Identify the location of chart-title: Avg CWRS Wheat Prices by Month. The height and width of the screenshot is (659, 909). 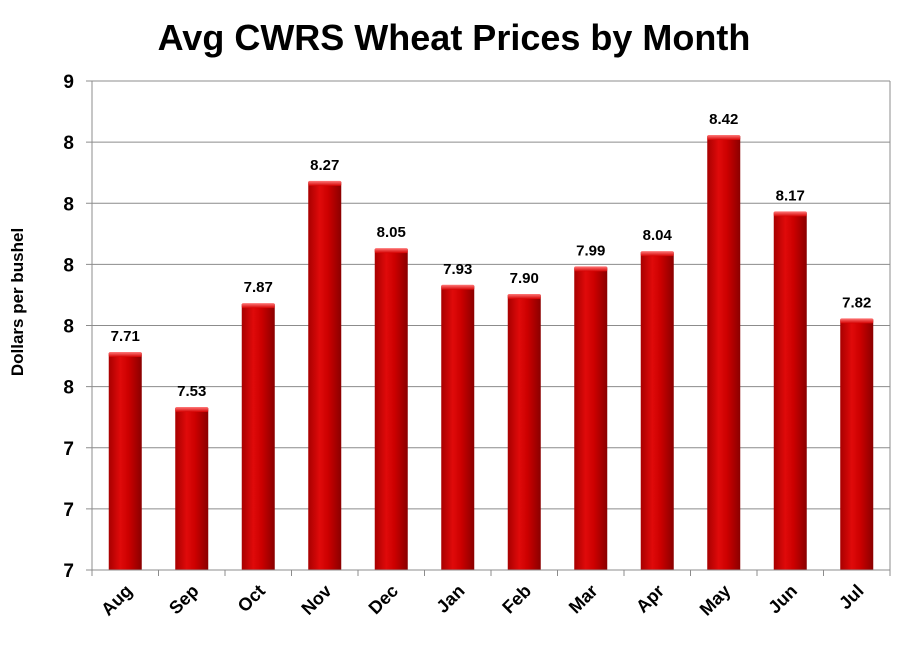
(454, 37).